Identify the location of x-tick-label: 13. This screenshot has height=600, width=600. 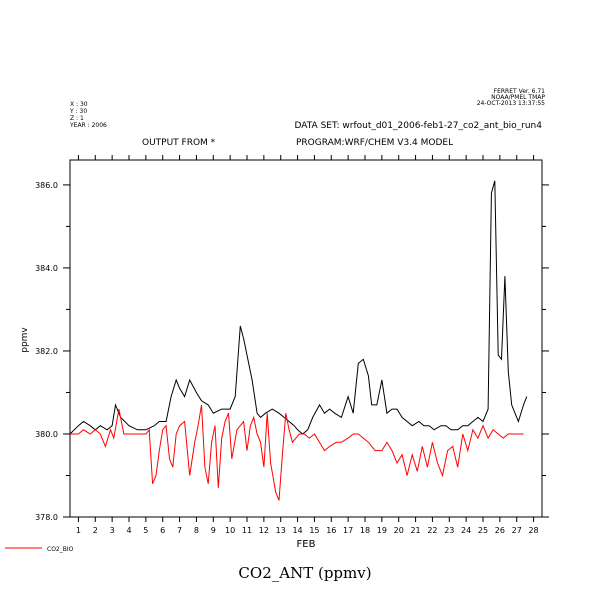
(281, 530).